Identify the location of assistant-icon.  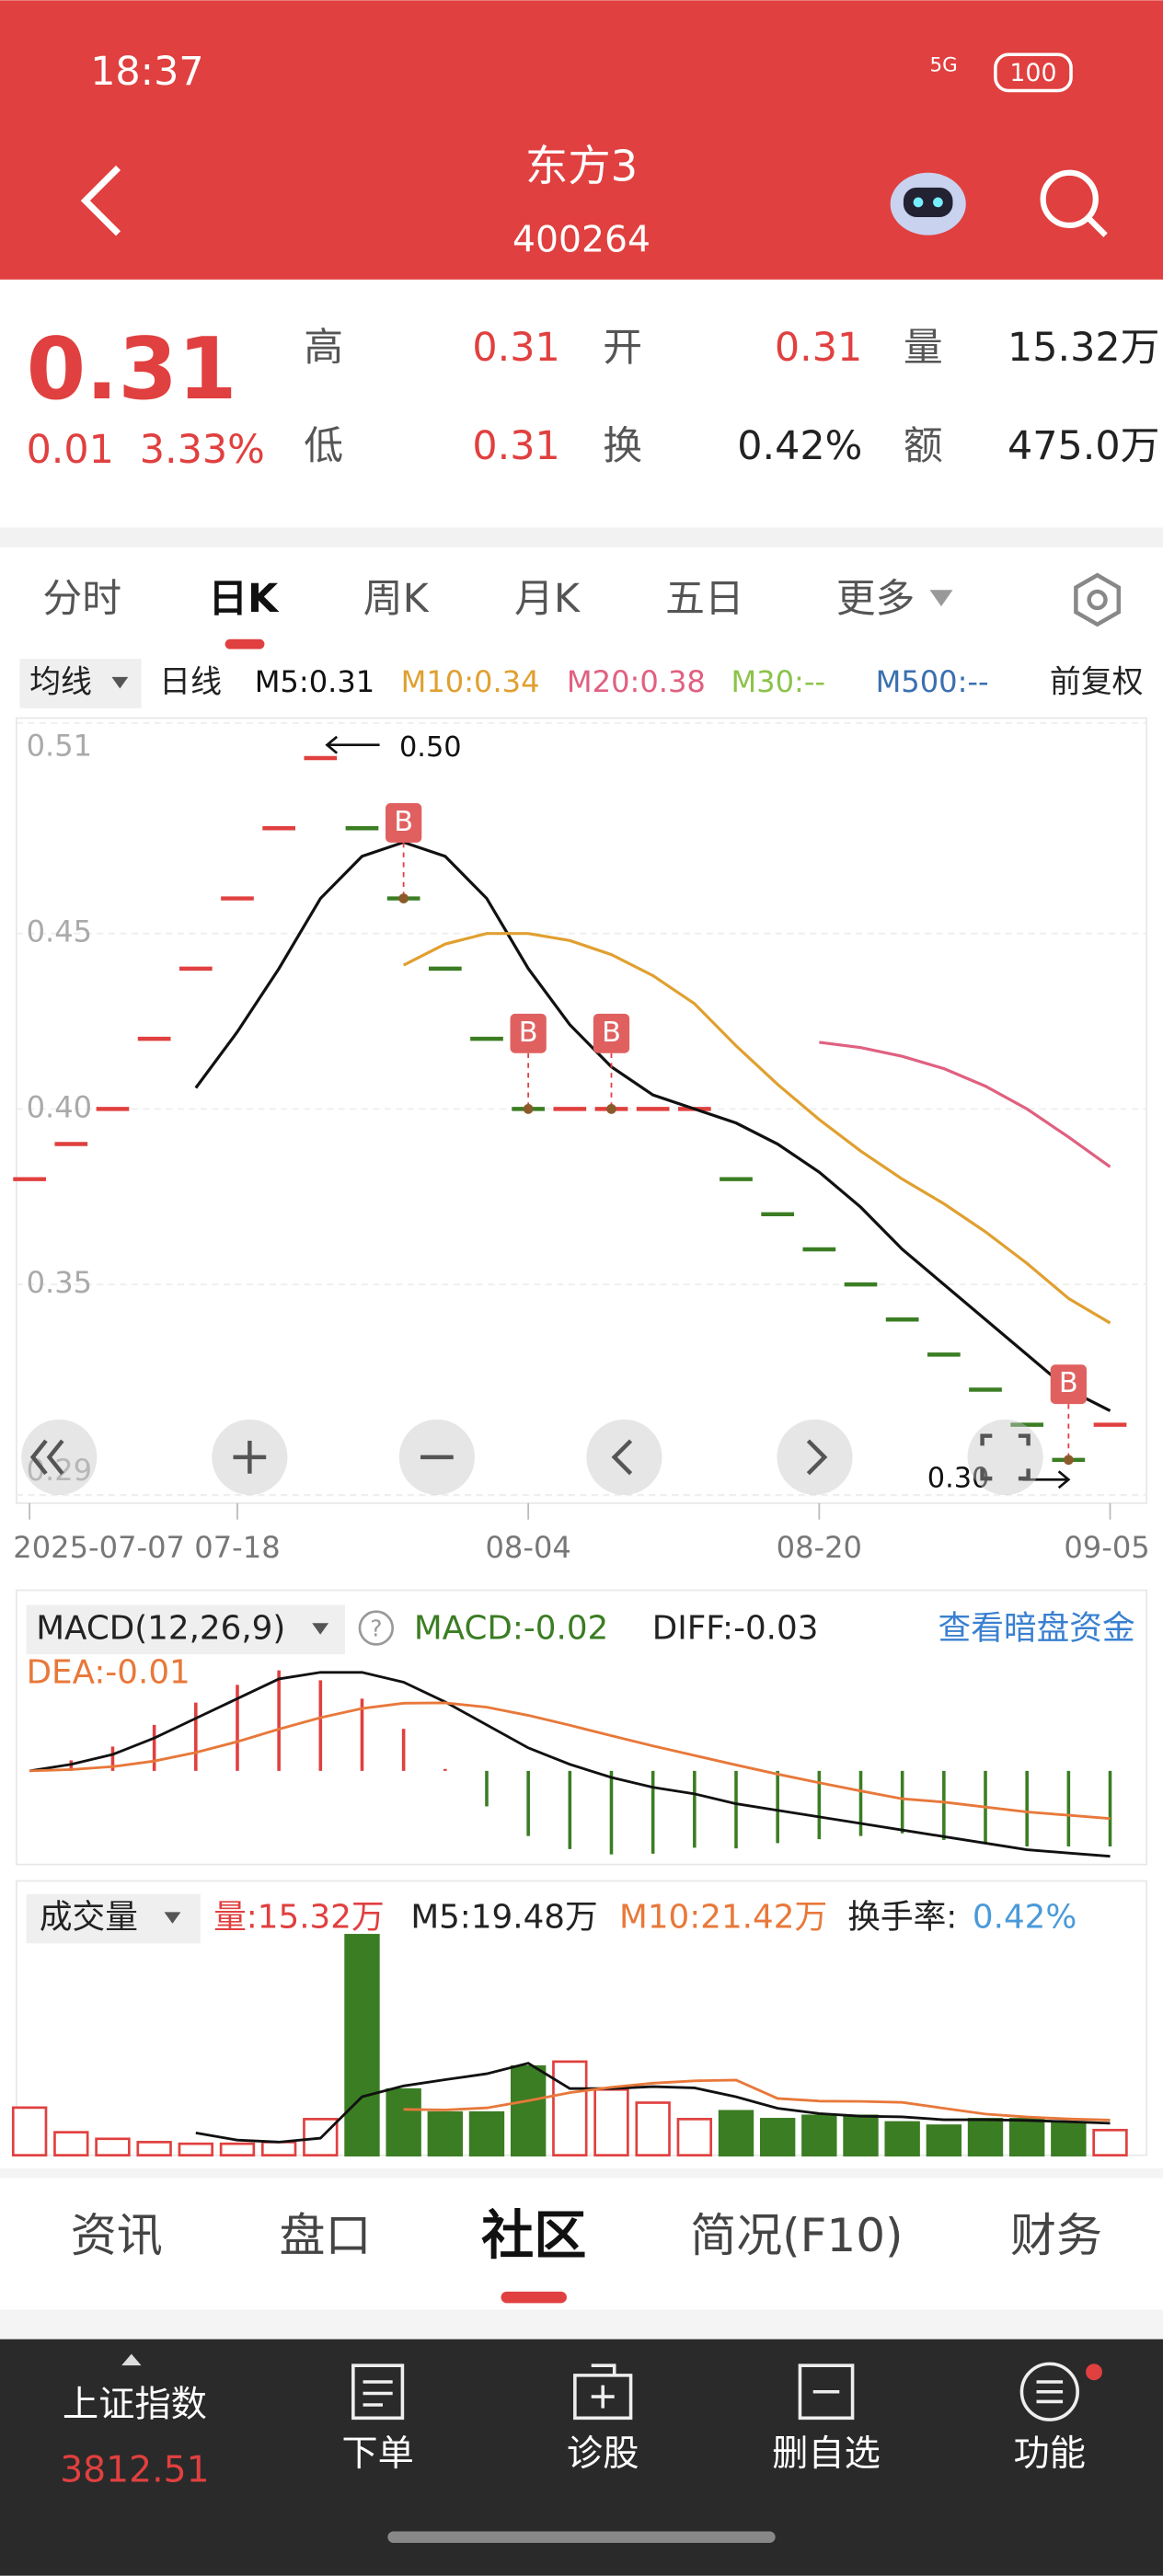
(928, 204).